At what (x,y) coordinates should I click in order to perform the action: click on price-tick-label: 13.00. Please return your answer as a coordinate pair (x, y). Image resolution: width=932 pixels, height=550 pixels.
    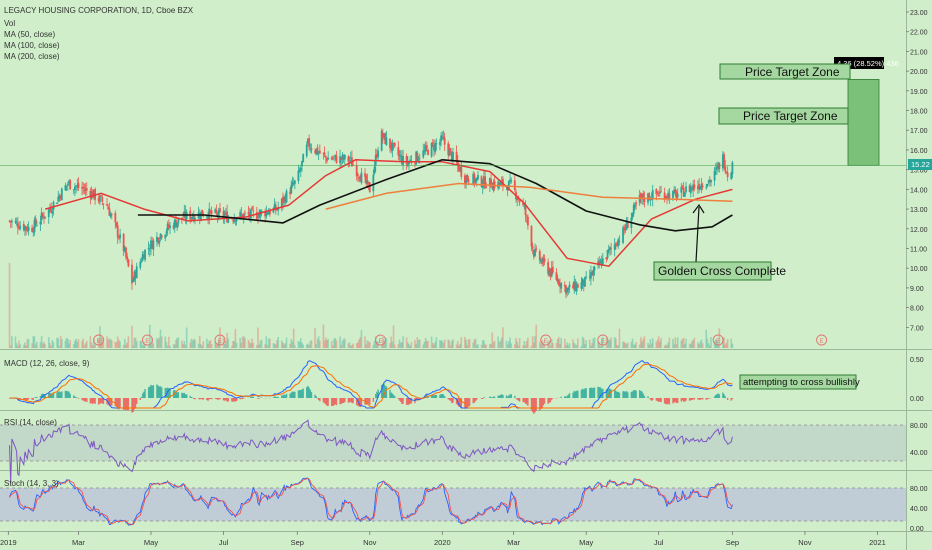
    Looking at the image, I should click on (919, 210).